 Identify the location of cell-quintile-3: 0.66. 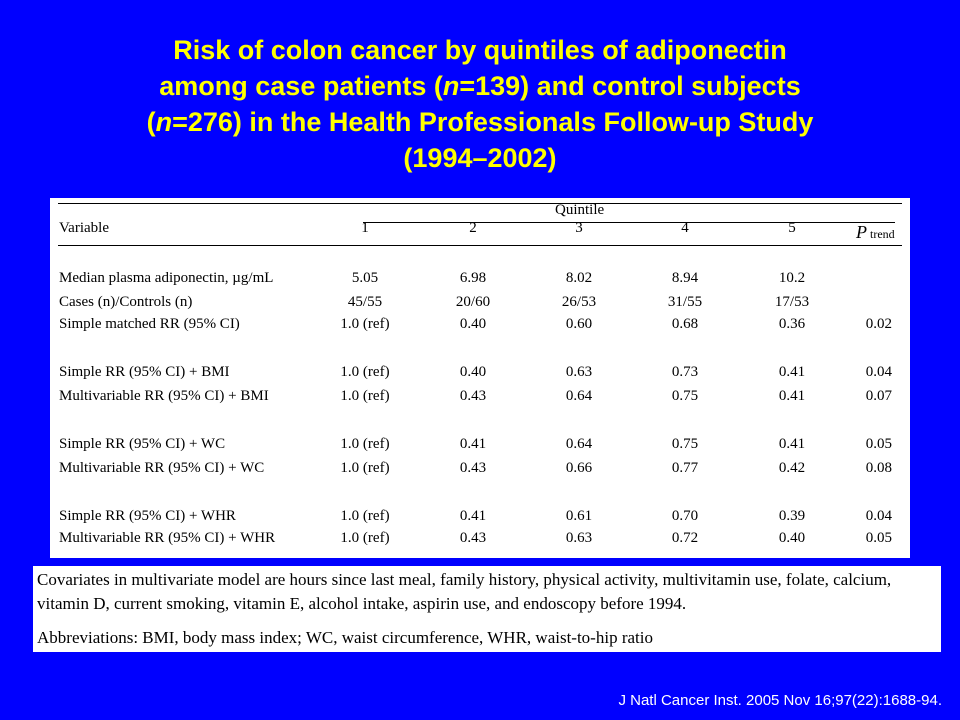
(579, 468).